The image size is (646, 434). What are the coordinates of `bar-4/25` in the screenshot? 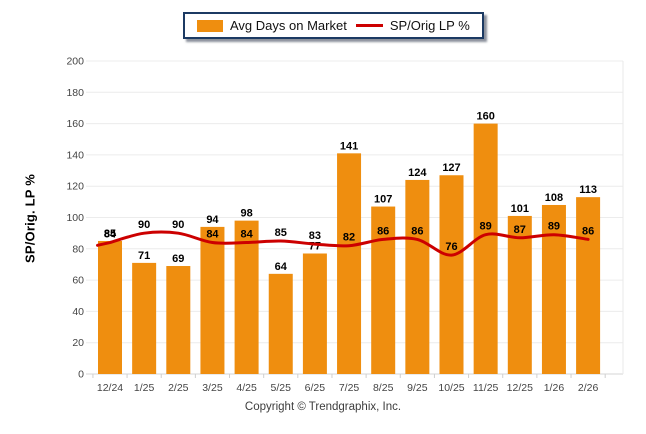 It's located at (246, 297).